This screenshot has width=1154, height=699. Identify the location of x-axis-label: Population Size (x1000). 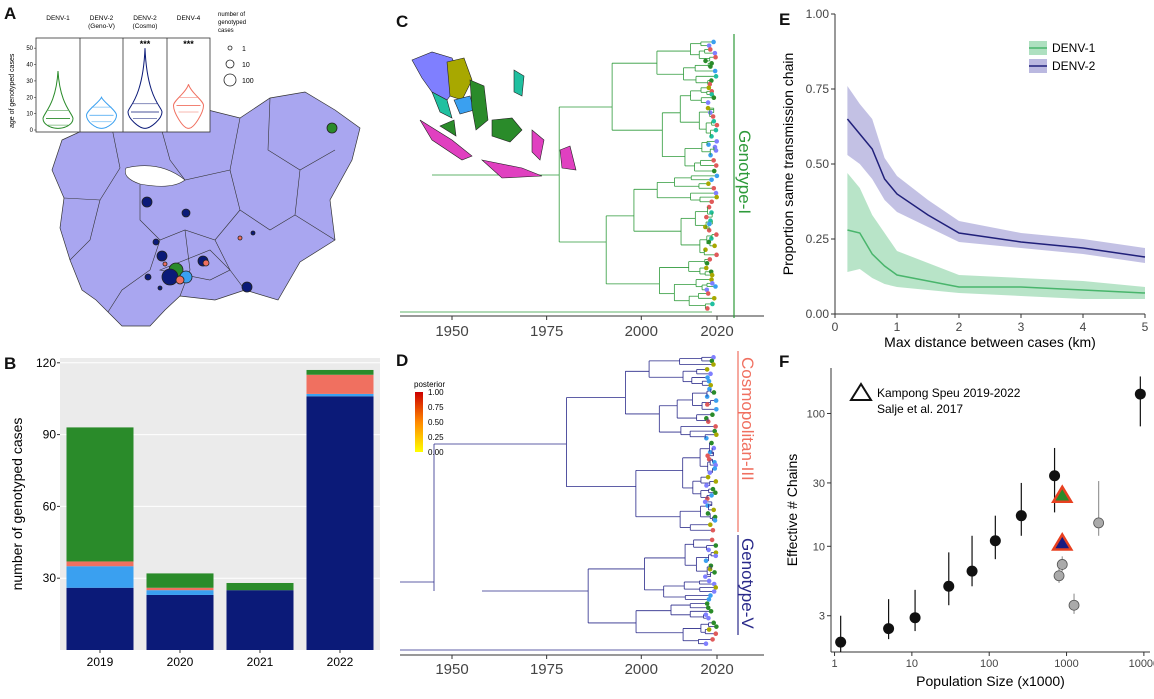
(990, 681).